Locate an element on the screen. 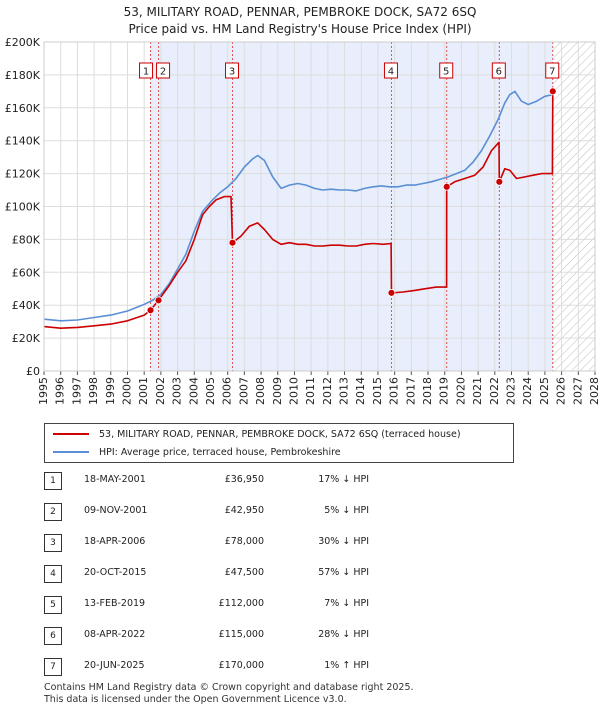 The width and height of the screenshot is (600, 710). sale-label: 4 is located at coordinates (391, 72).